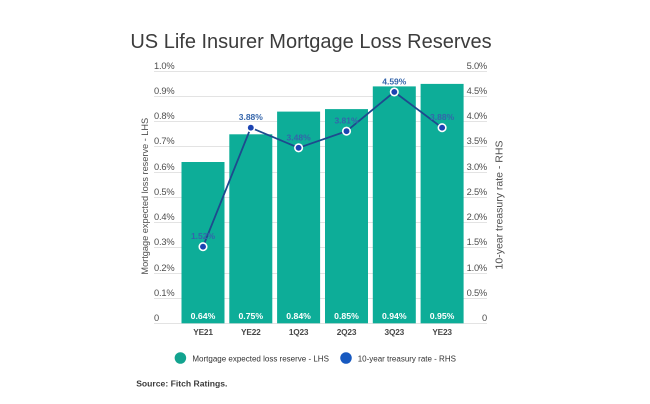 The image size is (650, 404). Describe the element at coordinates (310, 42) in the screenshot. I see `svg-text:US Life Insurer Mortgage Loss: US Life Insurer Mortgage Loss Reserves` at that location.